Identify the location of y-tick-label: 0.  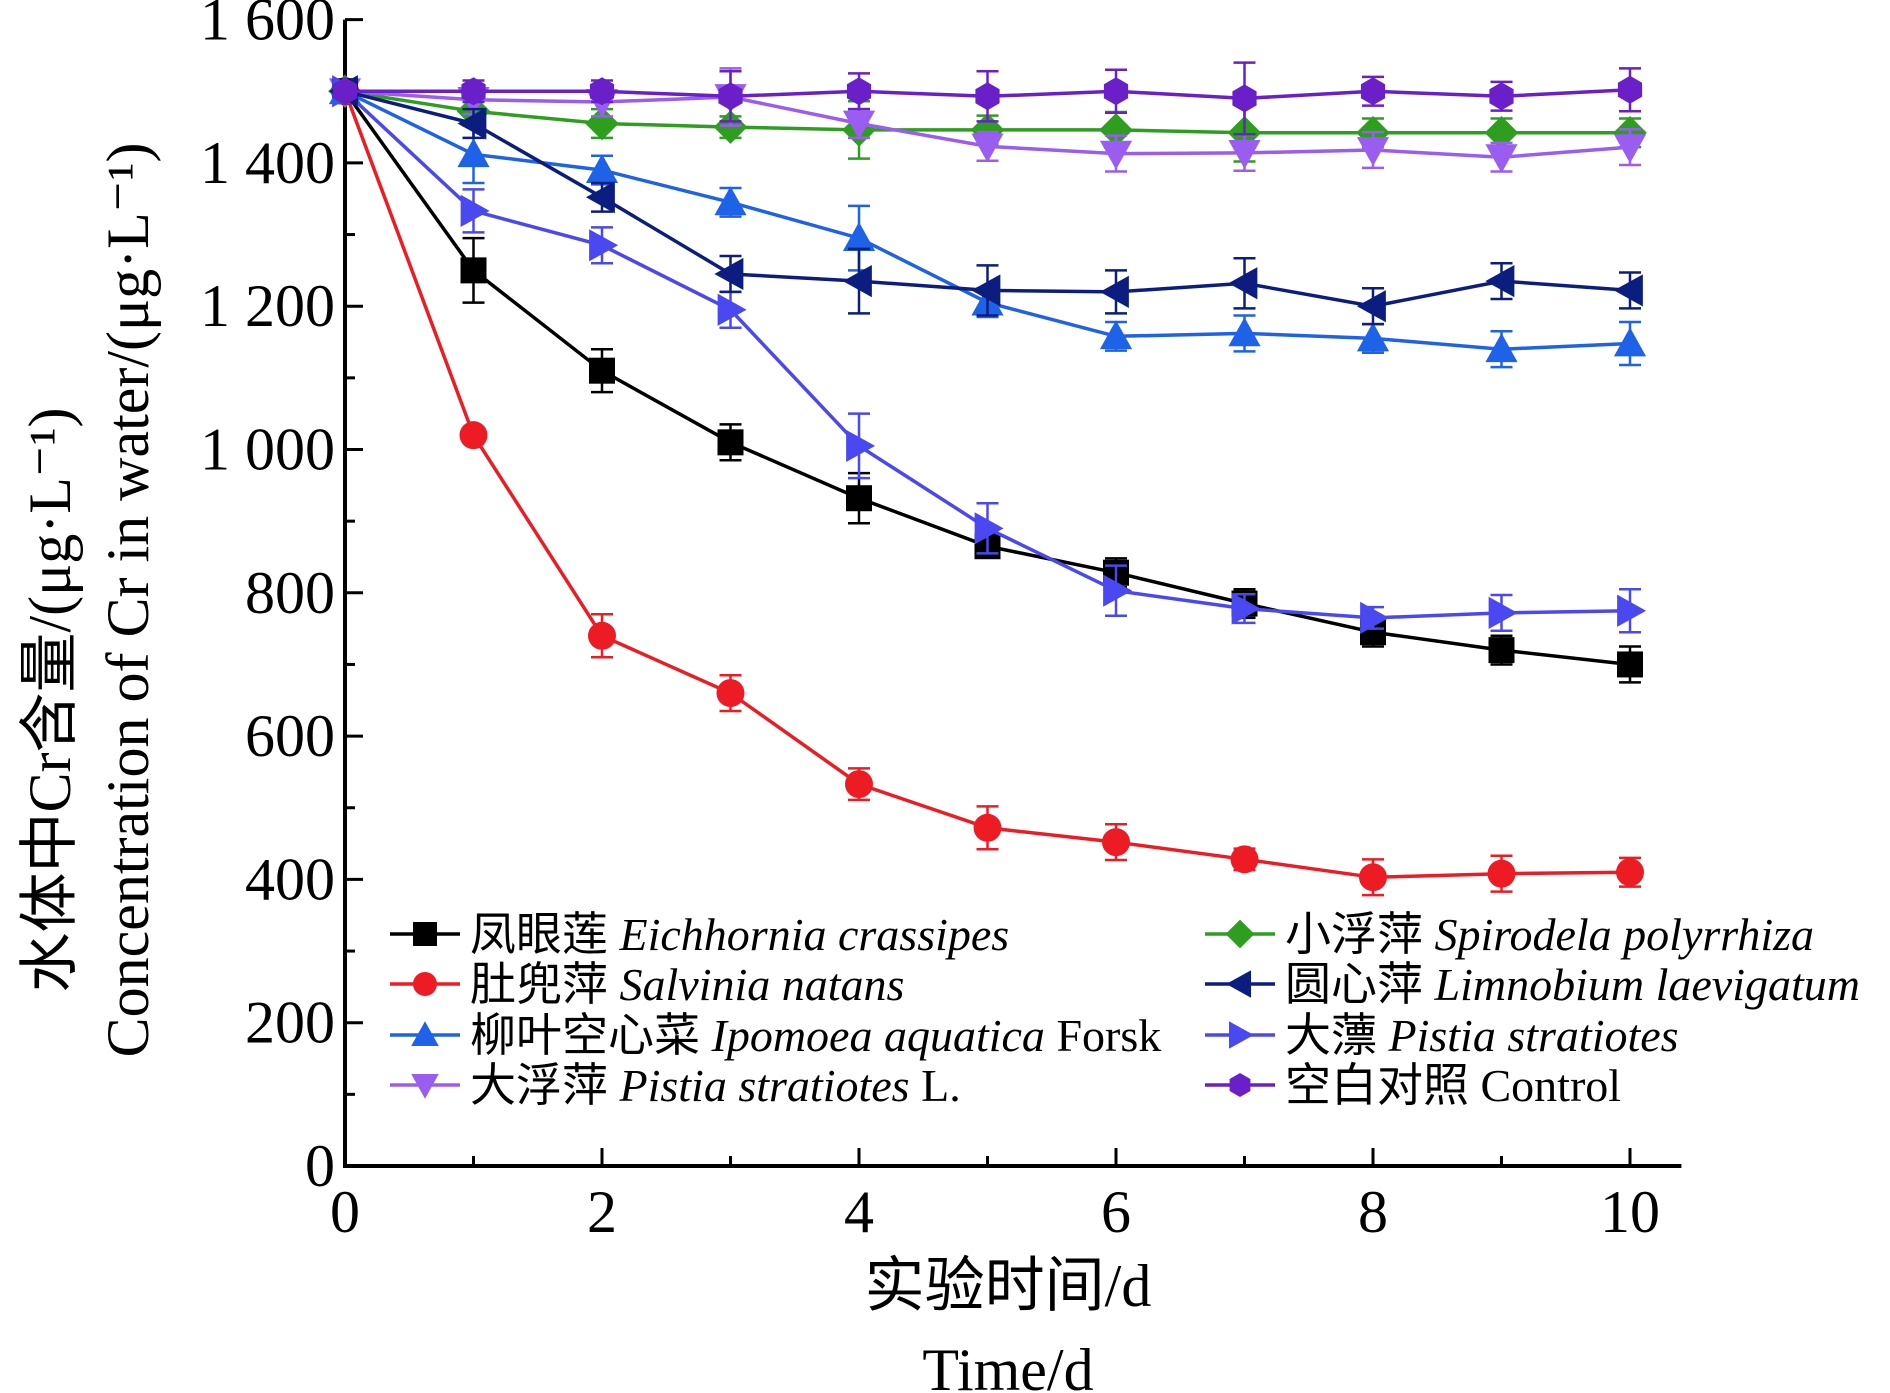
(320, 1166).